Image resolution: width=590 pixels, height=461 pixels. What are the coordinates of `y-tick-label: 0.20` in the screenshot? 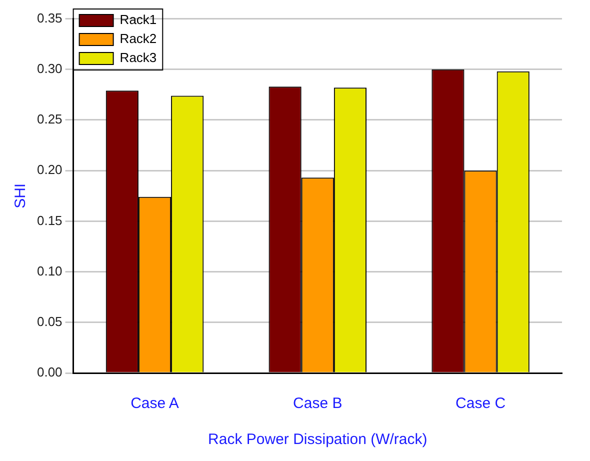 It's located at (49, 170).